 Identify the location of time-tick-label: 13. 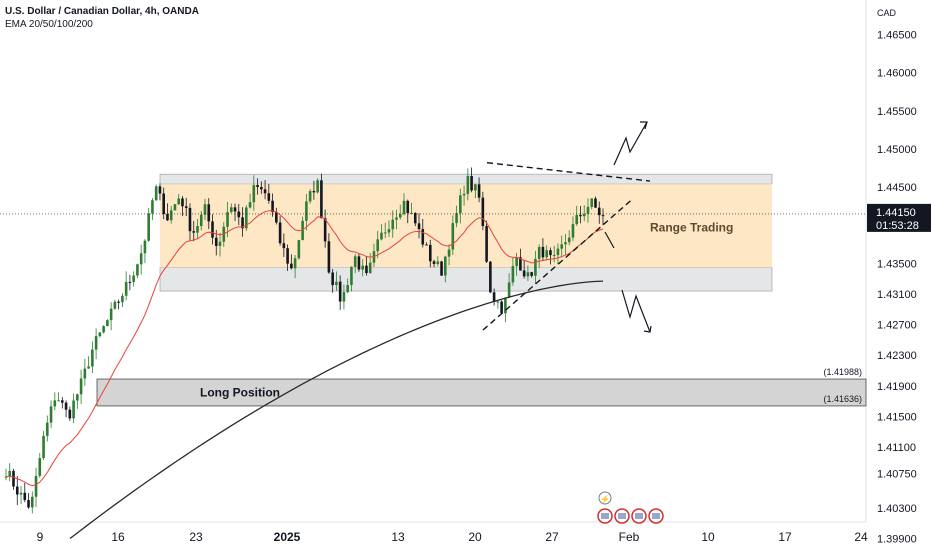
(398, 537).